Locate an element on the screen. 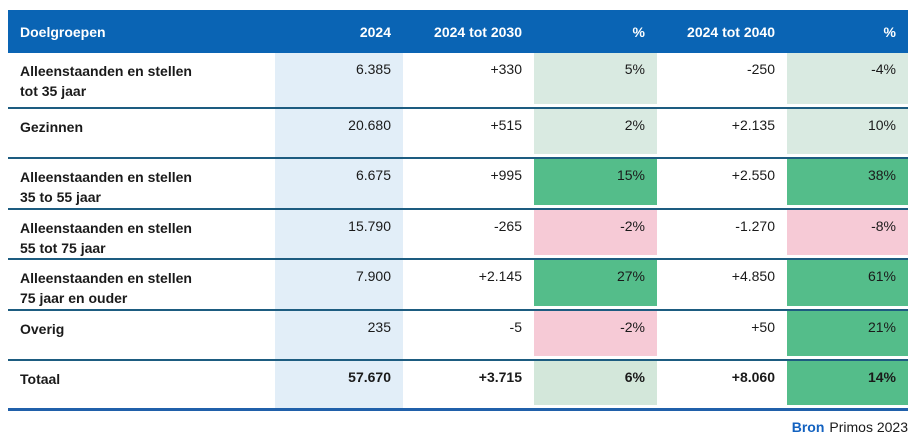  row-label-line2: 35 to 55 jaar is located at coordinates (60, 197).